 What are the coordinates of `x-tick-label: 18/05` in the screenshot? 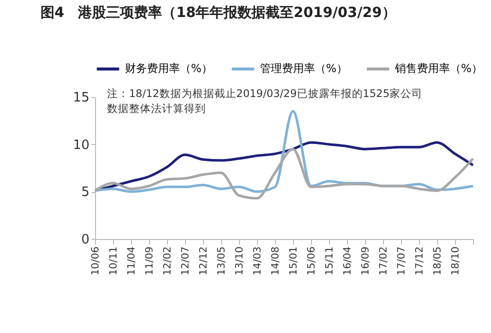 It's located at (438, 261).